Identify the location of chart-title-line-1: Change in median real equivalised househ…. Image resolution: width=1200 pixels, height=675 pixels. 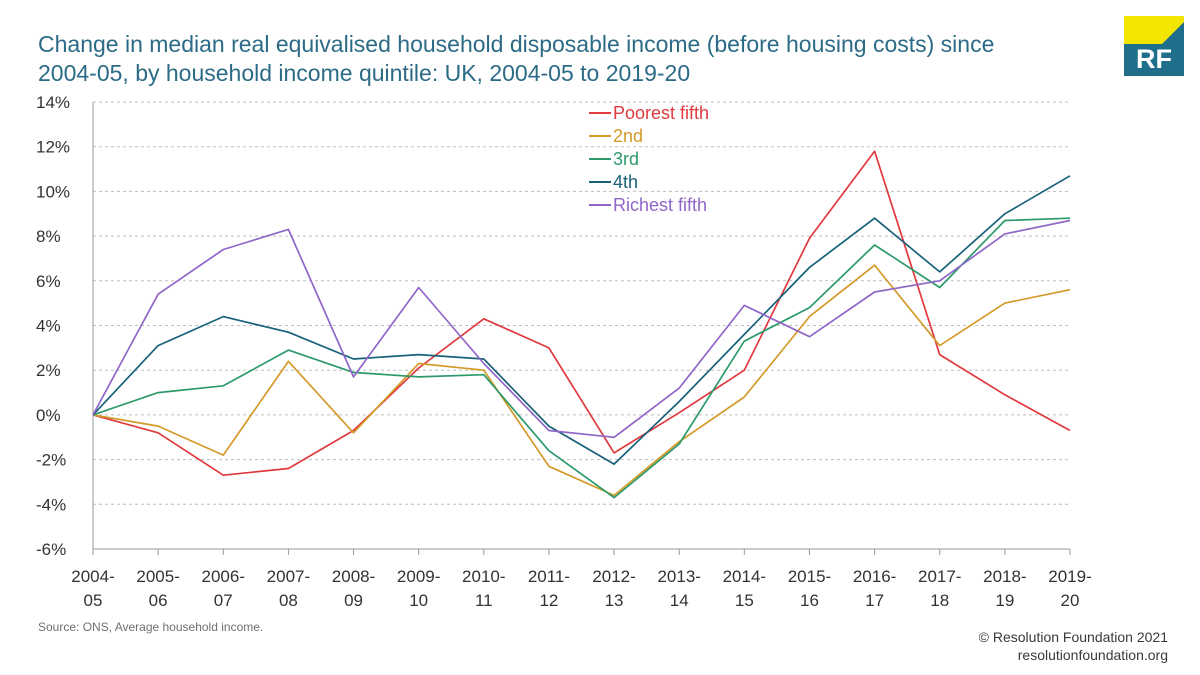
(516, 44).